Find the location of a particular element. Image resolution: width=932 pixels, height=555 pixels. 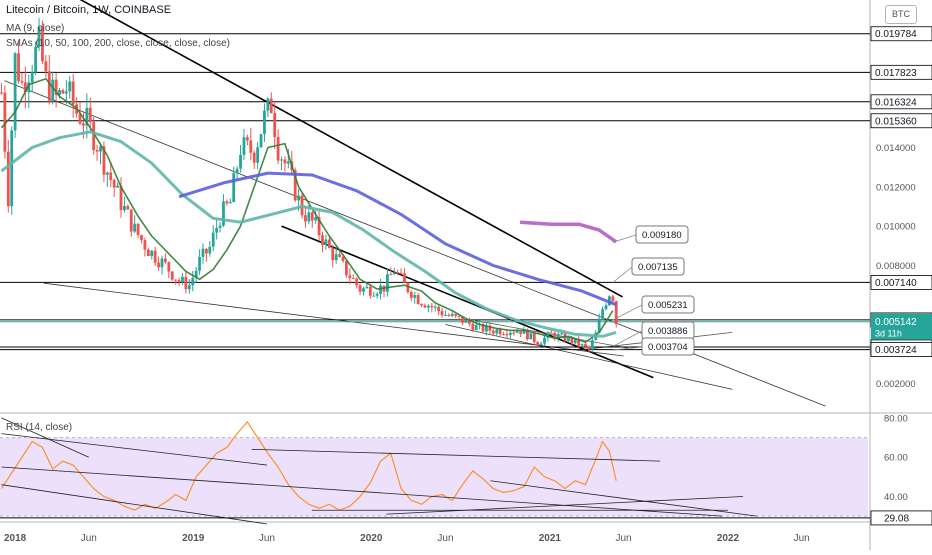

current-price-label: 0.005142 is located at coordinates (896, 322).